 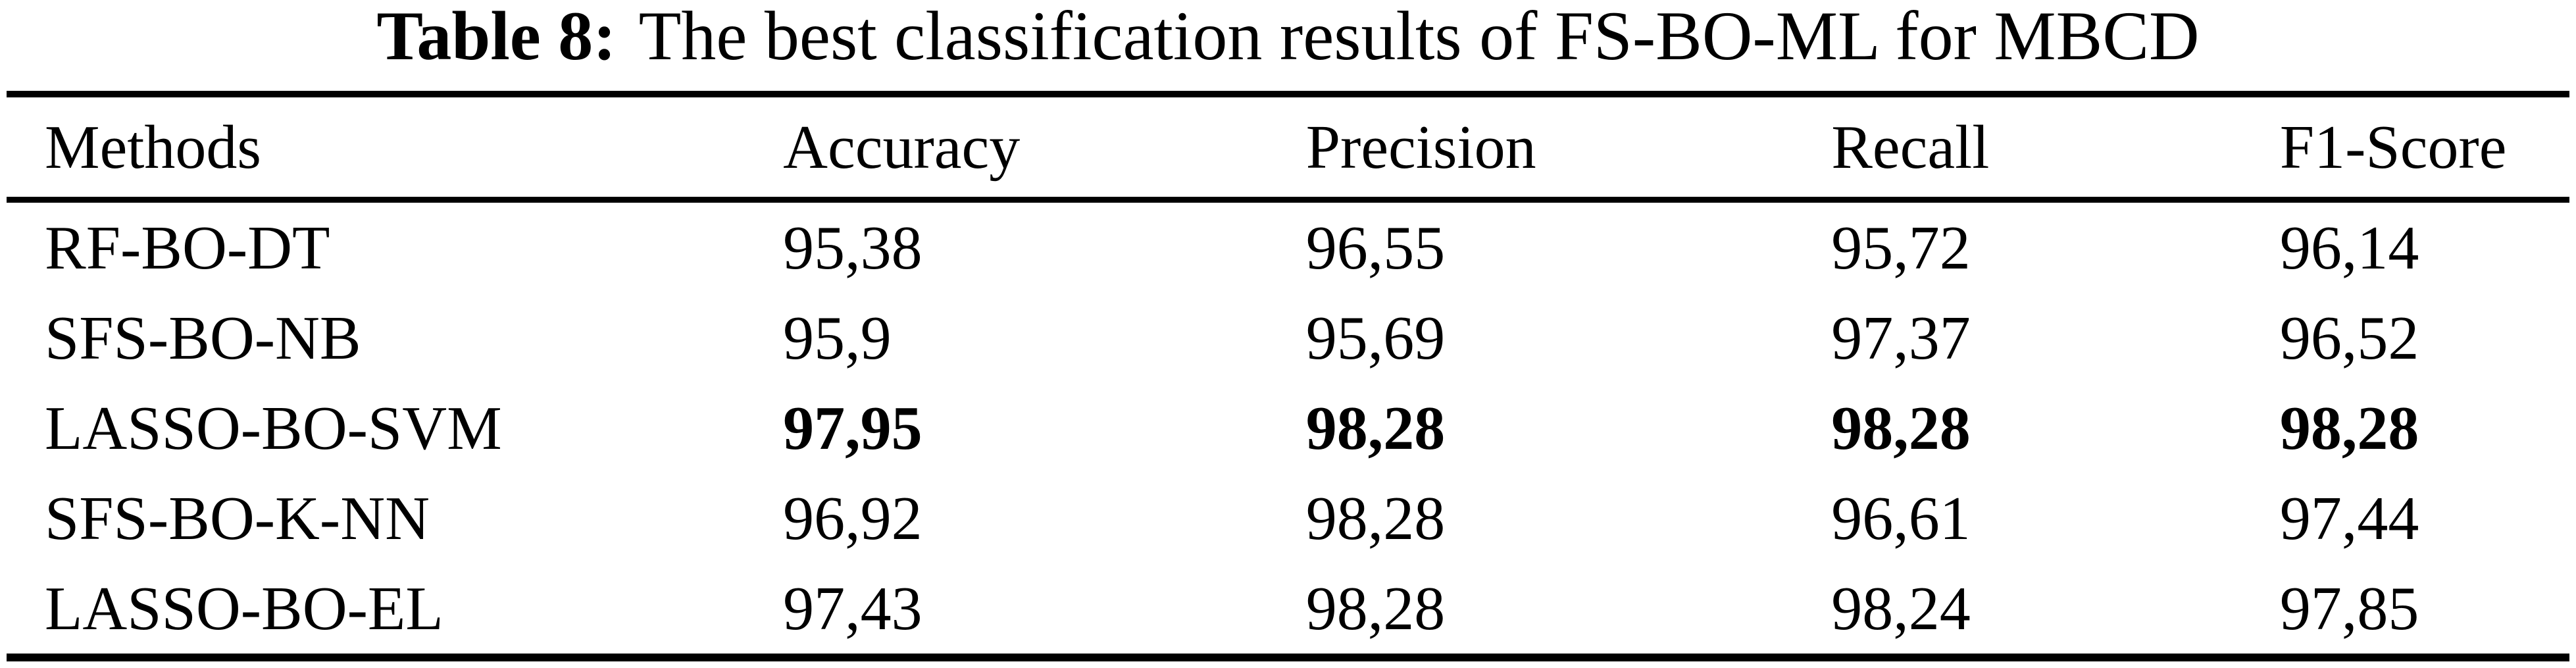 I want to click on cell-method: SFS-BO-K-NN, so click(x=237, y=518).